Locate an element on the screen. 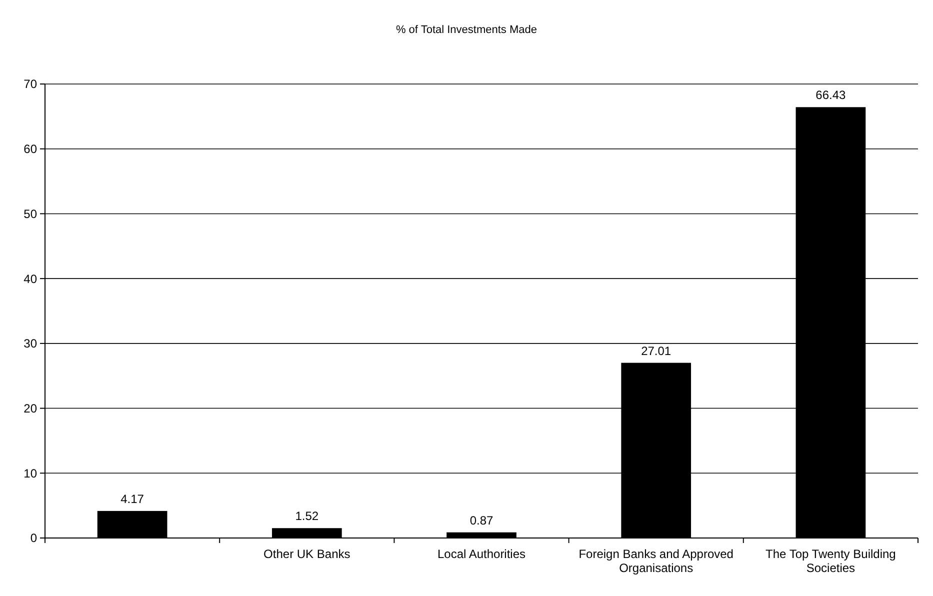 This screenshot has height=596, width=933. x-tick-label: Local Authorities is located at coordinates (481, 554).